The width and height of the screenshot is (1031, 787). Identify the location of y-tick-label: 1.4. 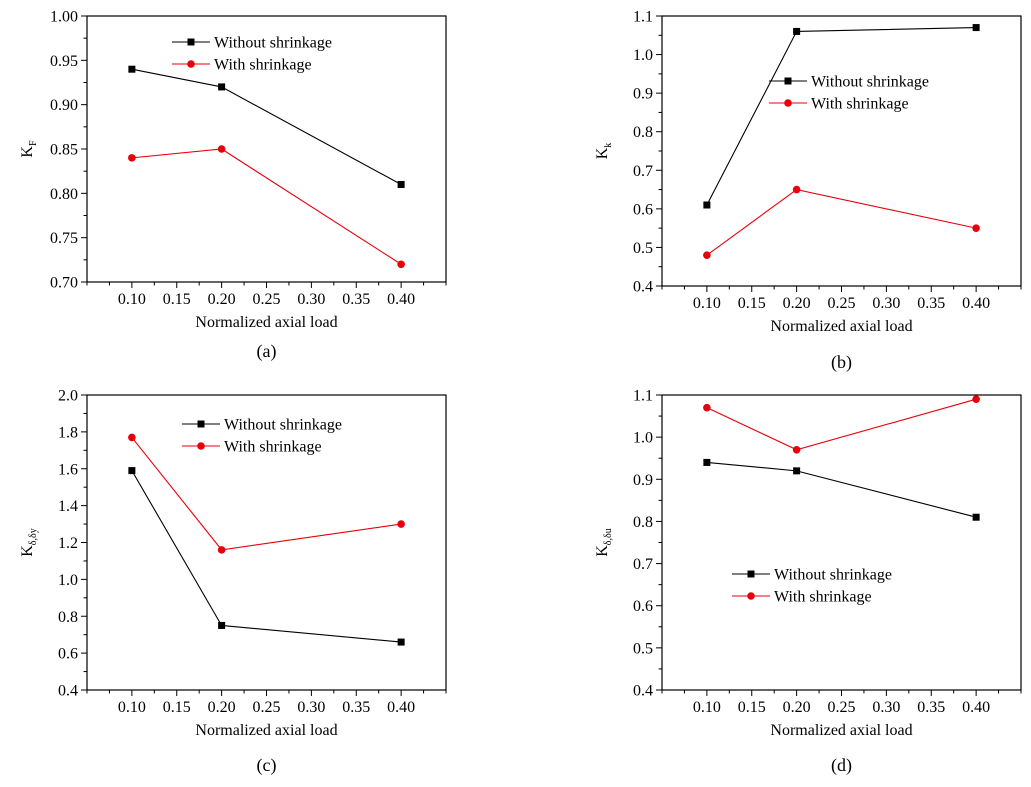
(68, 506).